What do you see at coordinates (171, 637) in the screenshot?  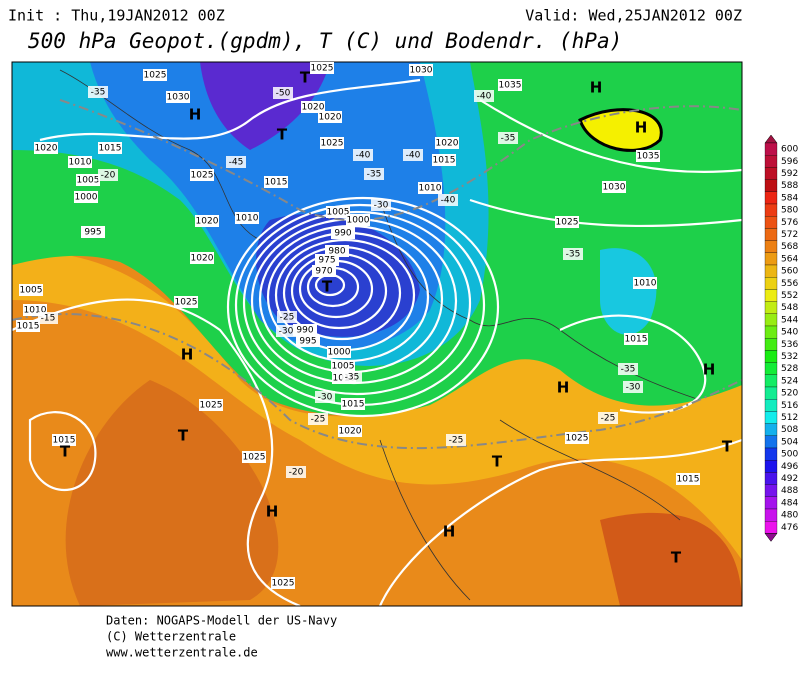 I see `footer-line: (C) Wetterzentrale` at bounding box center [171, 637].